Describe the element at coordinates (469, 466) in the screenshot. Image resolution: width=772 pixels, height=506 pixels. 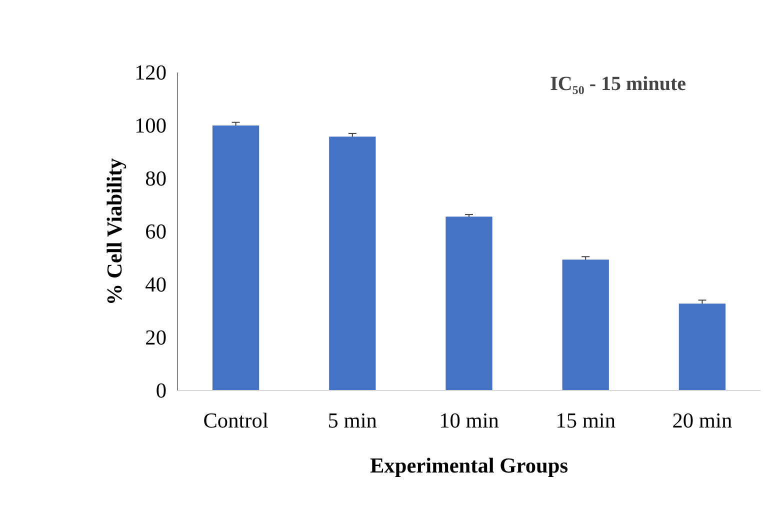
I see `x-axis-title: Experimental Groups` at that location.